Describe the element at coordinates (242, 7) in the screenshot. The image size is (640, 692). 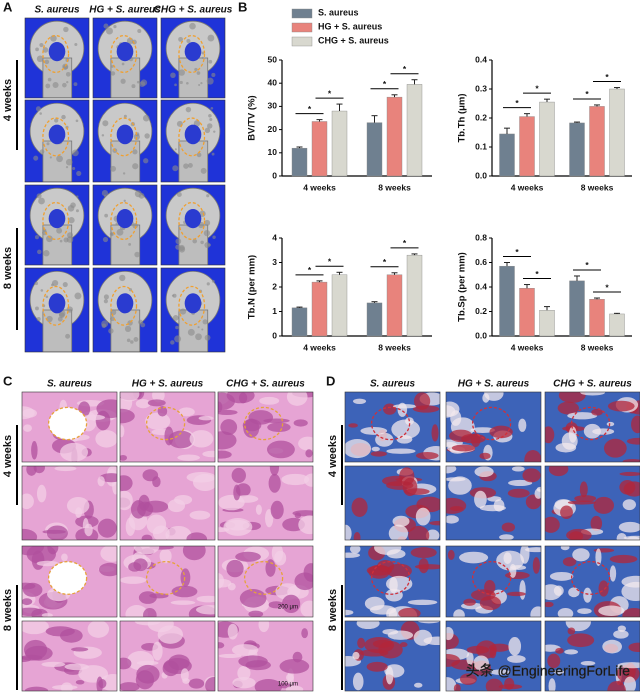
I see `panel-label: B` at that location.